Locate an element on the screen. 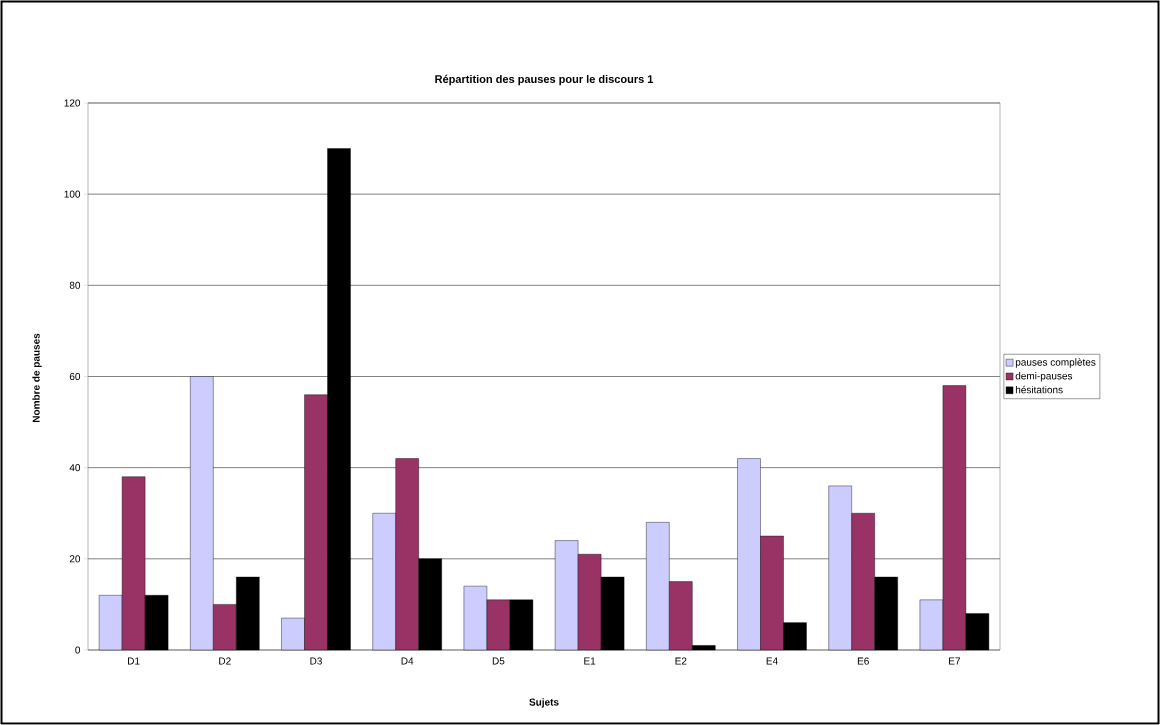  legend-label: pauses complètes is located at coordinates (1055, 363).